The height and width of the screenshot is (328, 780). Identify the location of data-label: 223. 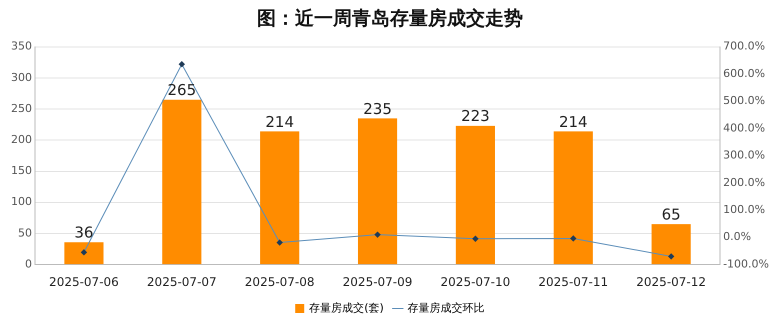
(475, 116).